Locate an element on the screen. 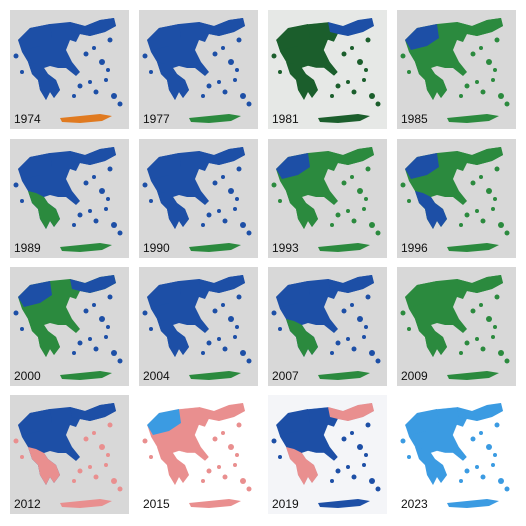 Image resolution: width=526 pixels, height=526 pixels. map-tile: 1990 is located at coordinates (198, 198).